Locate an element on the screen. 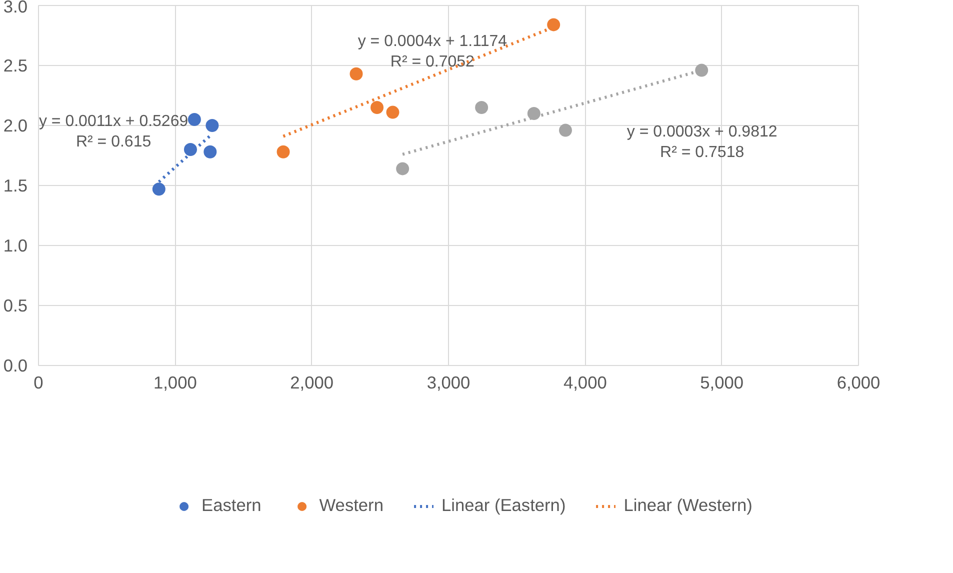 This screenshot has height=573, width=953. y-tick-label: 0.5 is located at coordinates (15, 306).